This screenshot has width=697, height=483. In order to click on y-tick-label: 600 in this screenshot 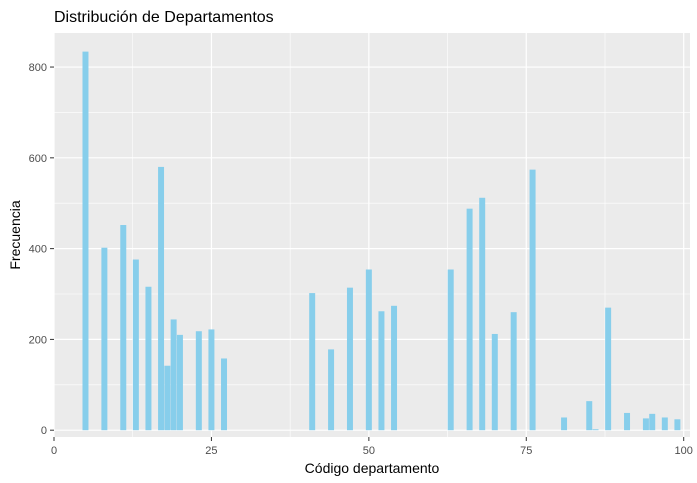, I will do `click(38, 159)`.